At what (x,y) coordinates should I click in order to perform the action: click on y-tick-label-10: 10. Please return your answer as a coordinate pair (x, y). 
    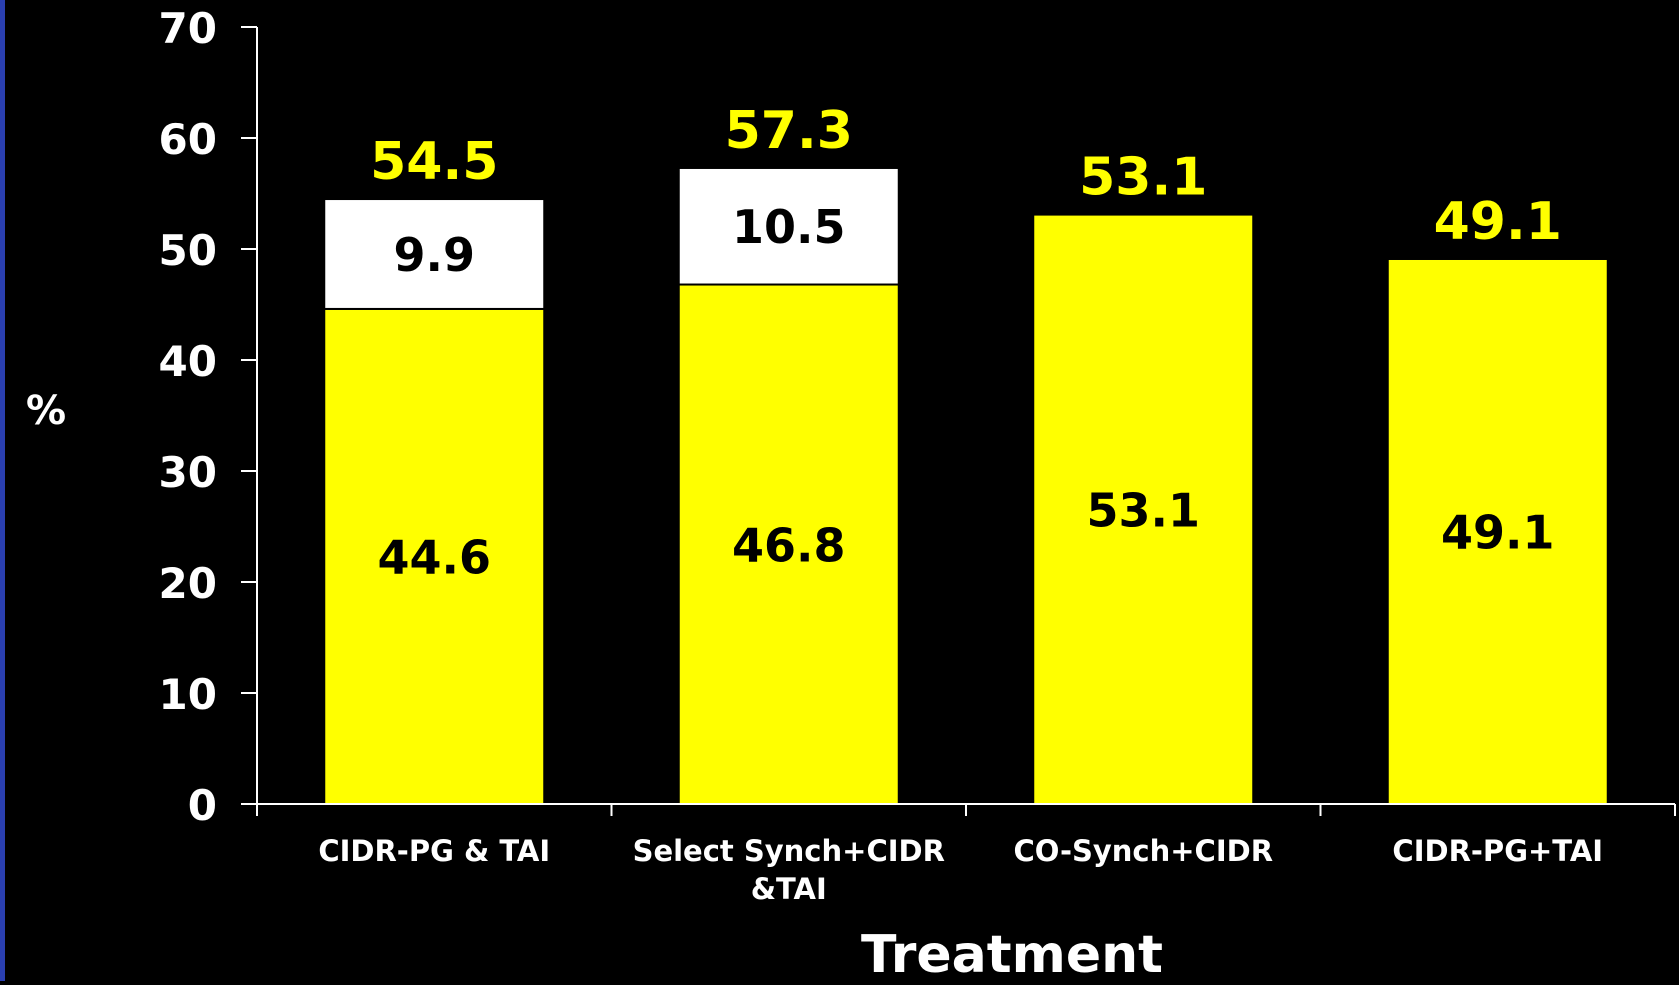
    Looking at the image, I should click on (188, 694).